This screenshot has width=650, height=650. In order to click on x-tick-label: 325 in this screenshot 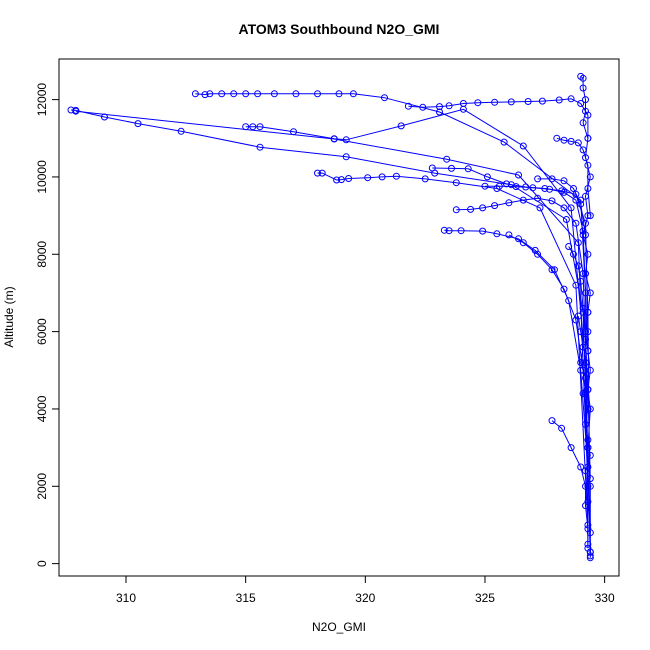, I will do `click(485, 598)`.